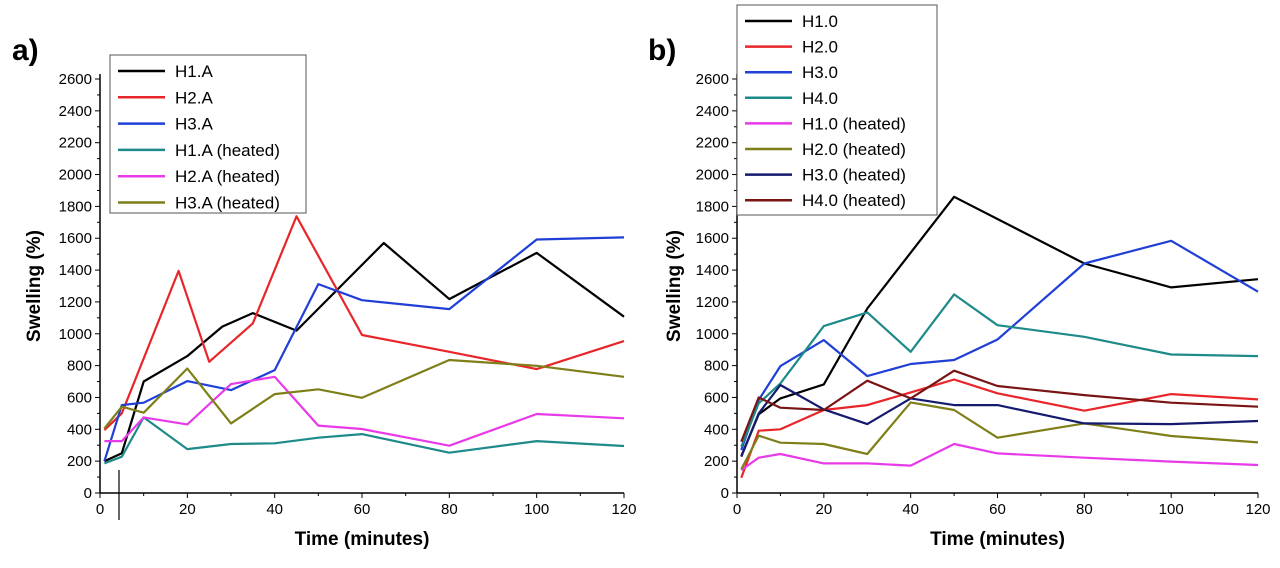  Describe the element at coordinates (854, 123) in the screenshot. I see `legend-entry: H1.0 (heated)` at that location.